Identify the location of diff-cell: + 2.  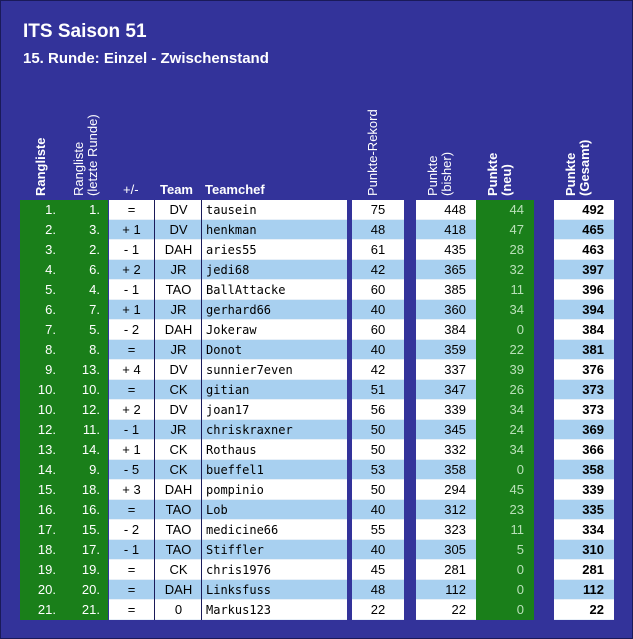
(131, 410).